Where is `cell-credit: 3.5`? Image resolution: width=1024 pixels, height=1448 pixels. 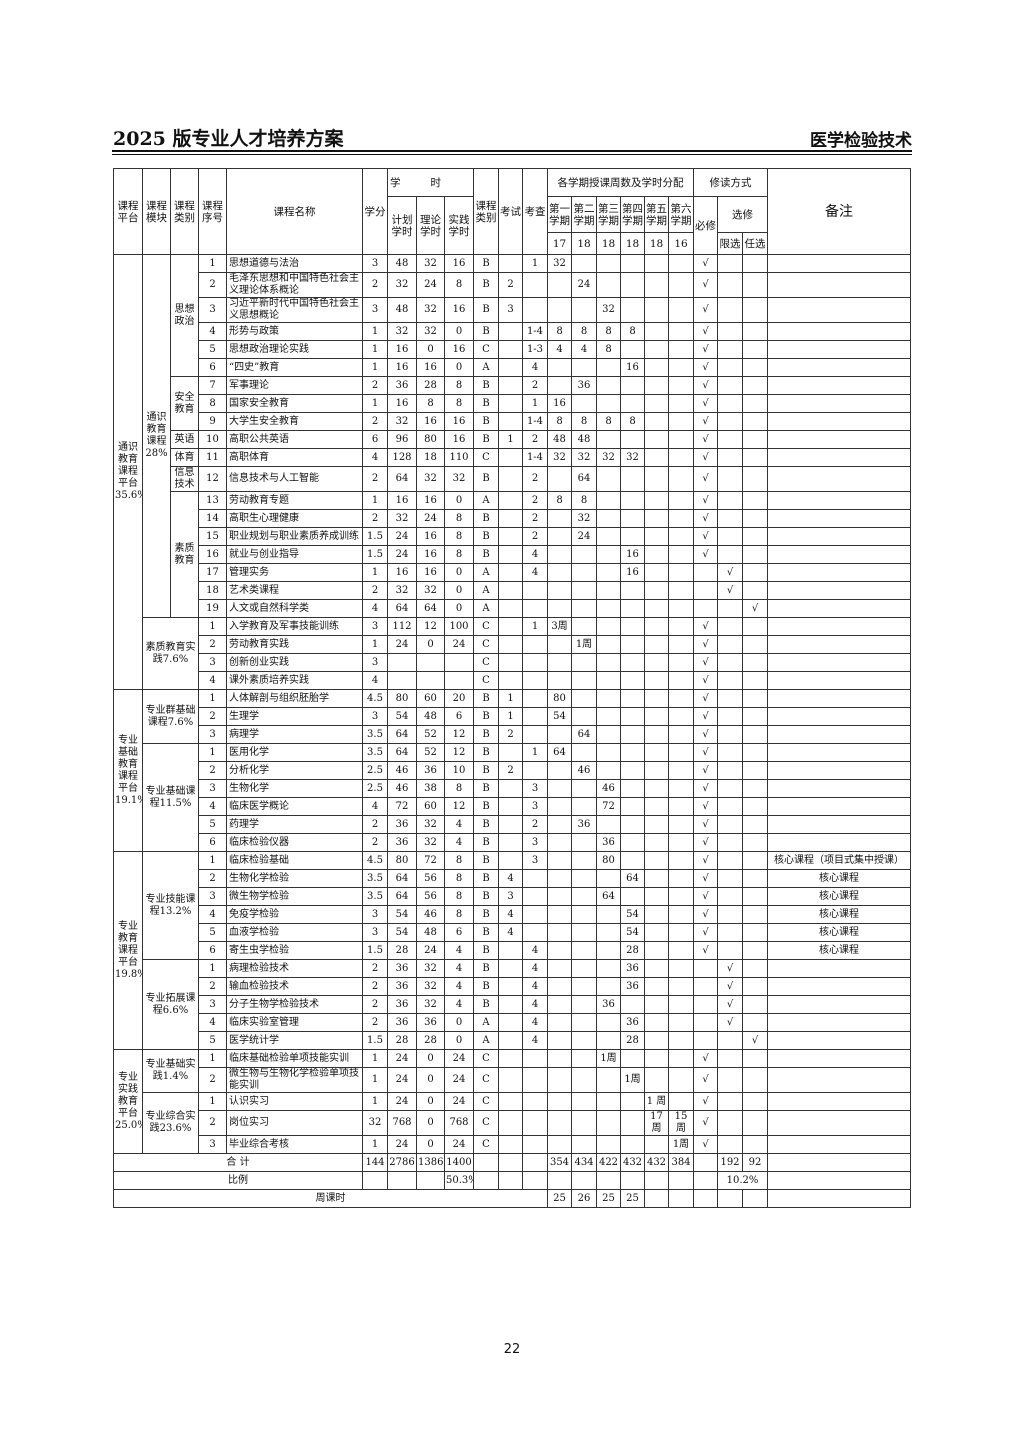
cell-credit: 3.5 is located at coordinates (375, 878).